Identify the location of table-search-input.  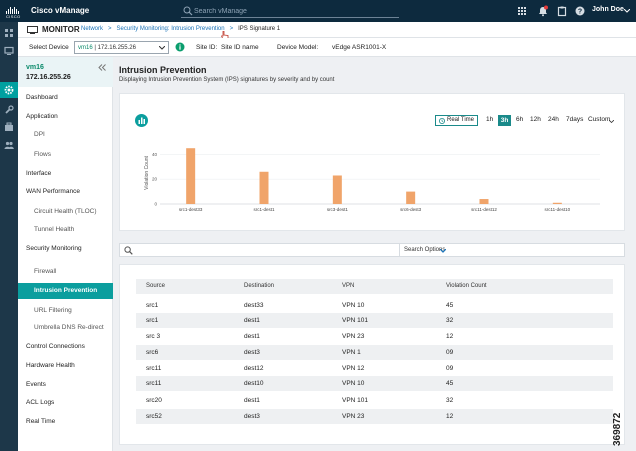
(266, 250).